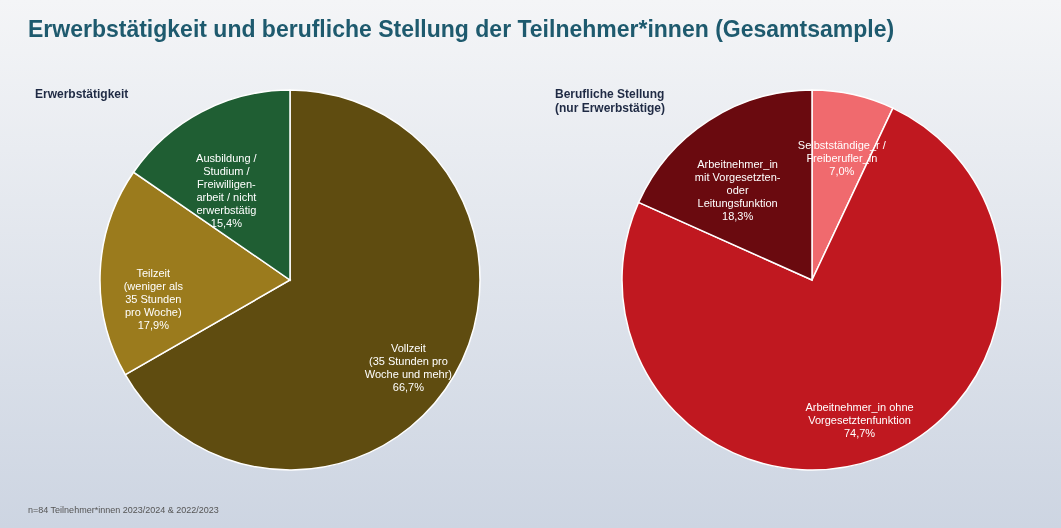  Describe the element at coordinates (461, 29) in the screenshot. I see `text: Erwerbstätigkeit und berufliche Stellung der Teilnehmer*innen (Gesamtsample)` at that location.